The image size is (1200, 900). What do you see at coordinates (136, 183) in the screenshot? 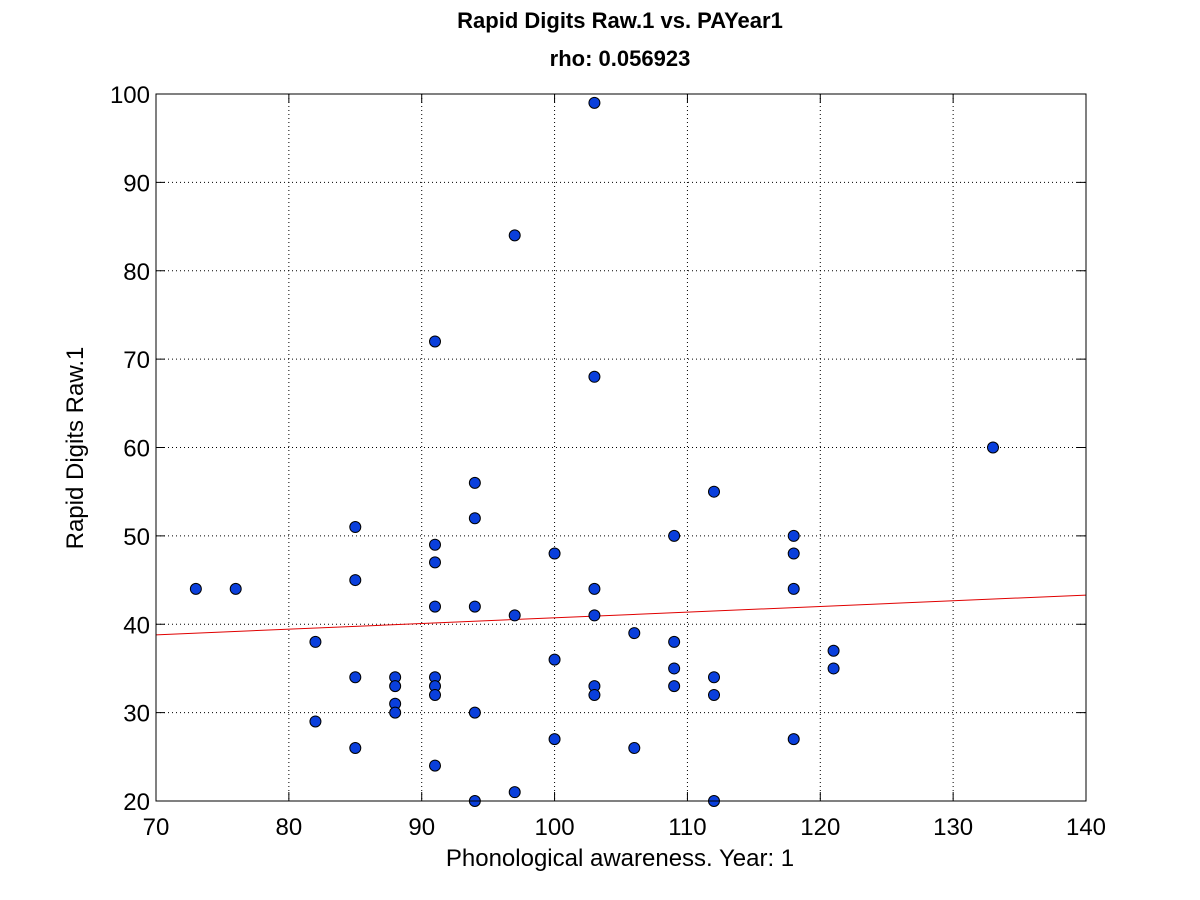
I see `y-tick-label: 90` at bounding box center [136, 183].